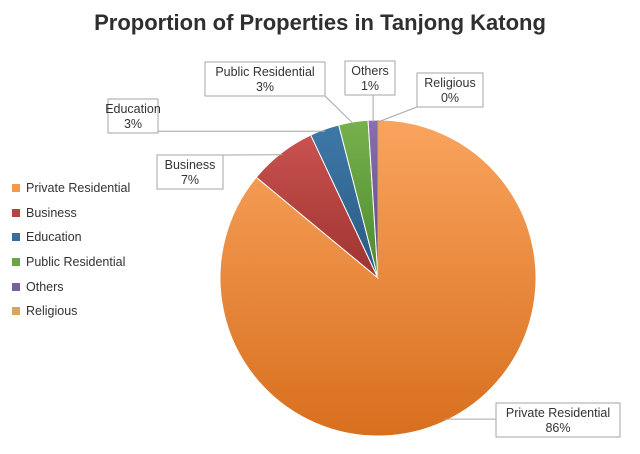 The image size is (640, 454). What do you see at coordinates (264, 72) in the screenshot?
I see `data-label-category-public-residential: Public Residential` at bounding box center [264, 72].